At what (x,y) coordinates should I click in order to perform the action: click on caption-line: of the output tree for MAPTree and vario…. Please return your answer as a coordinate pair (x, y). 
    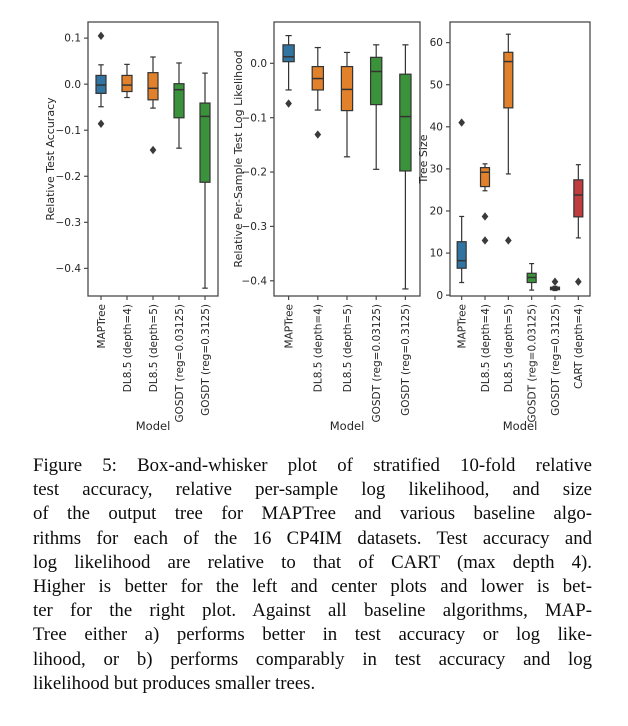
    Looking at the image, I should click on (312, 514).